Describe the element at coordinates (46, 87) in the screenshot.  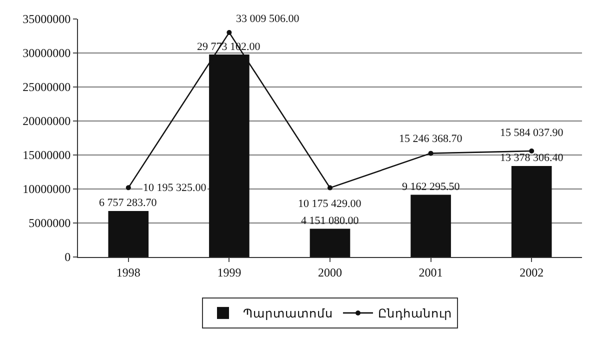
I see `y-tick-label: 25000000` at that location.